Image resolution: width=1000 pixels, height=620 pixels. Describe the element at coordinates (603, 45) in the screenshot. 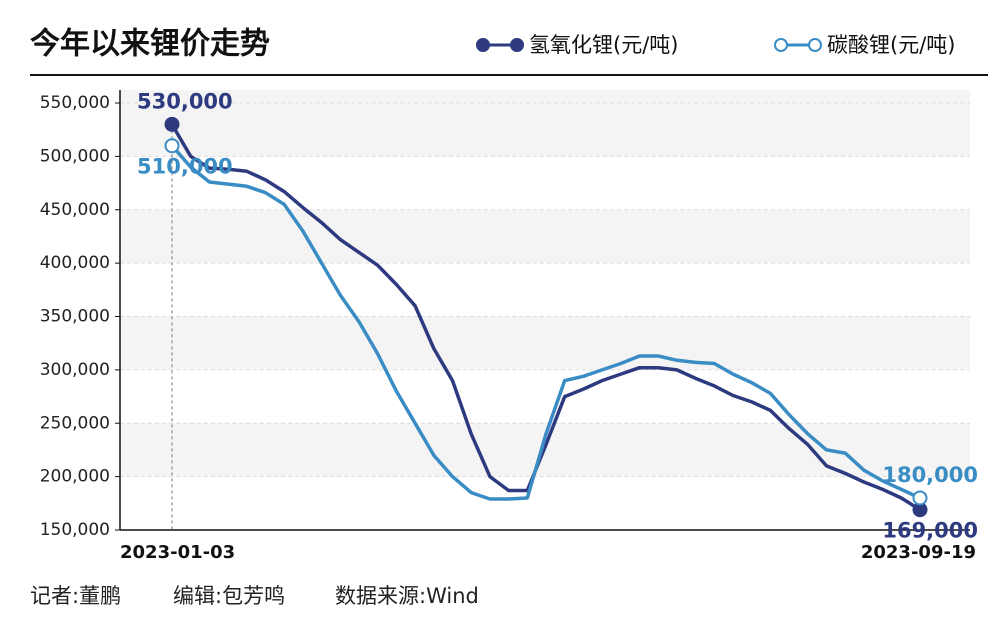

I see `legend-label: 氢氧化锂(元/吨)` at that location.